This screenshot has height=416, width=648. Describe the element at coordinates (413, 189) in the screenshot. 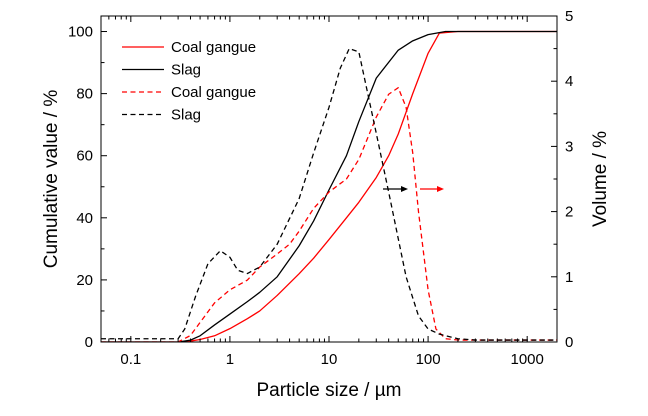

I see `annotation-layer` at that location.